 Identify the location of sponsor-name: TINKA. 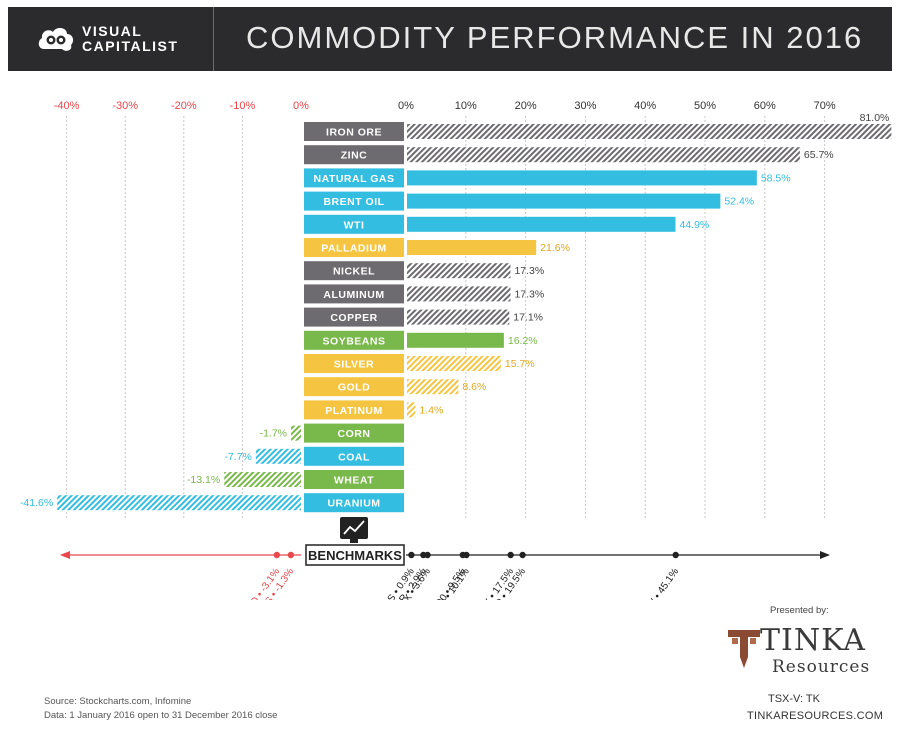
(813, 640).